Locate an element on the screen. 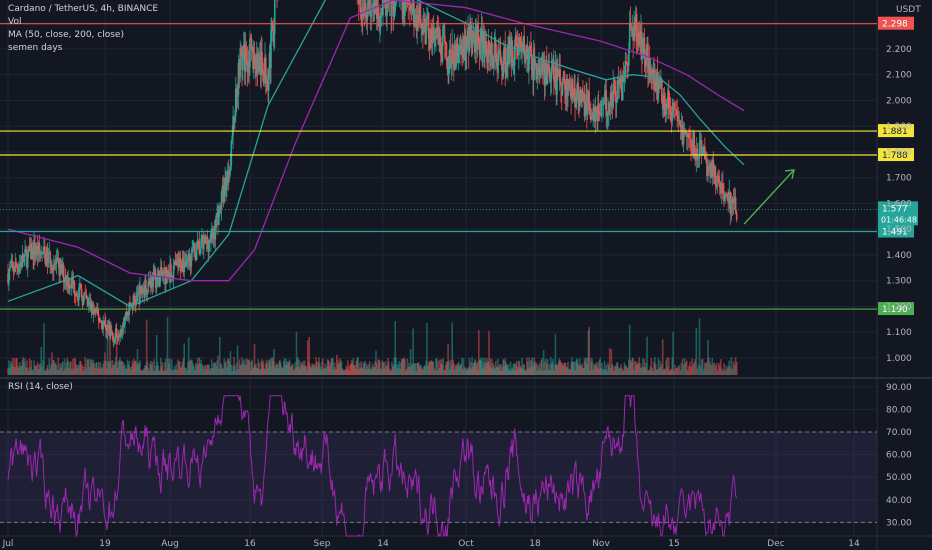  trend-arrow-head is located at coordinates (789, 174).